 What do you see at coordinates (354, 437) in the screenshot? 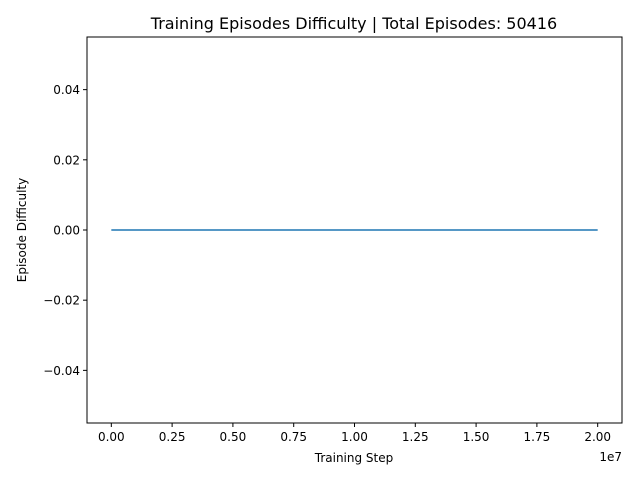
I see `x-tick-label: 1.00` at bounding box center [354, 437].